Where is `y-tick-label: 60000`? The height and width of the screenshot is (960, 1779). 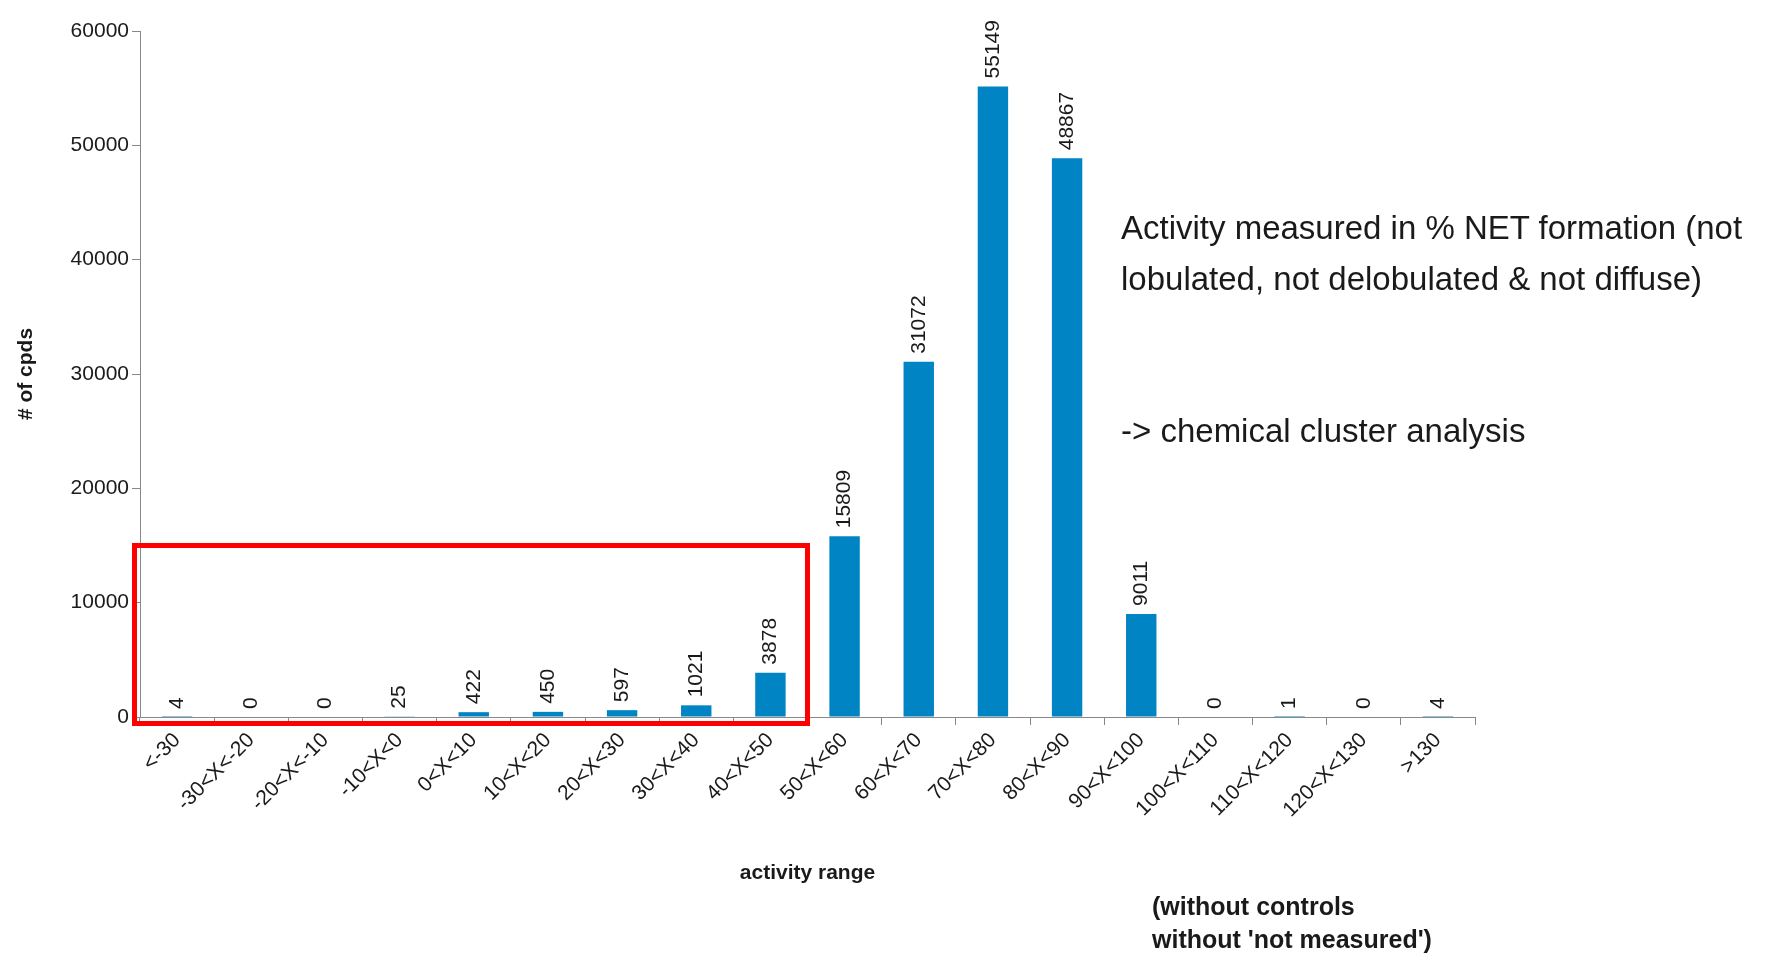
y-tick-label: 60000 is located at coordinates (99, 29).